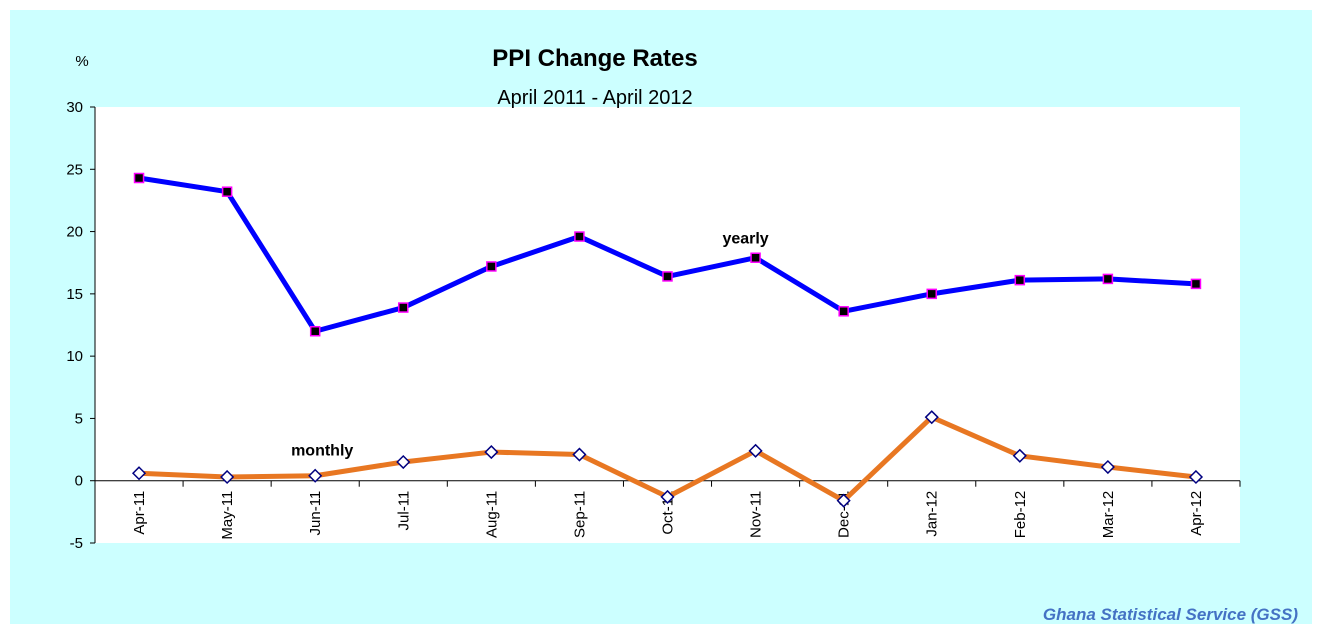 The width and height of the screenshot is (1322, 634). I want to click on x-tick-label: Oct-11, so click(668, 513).